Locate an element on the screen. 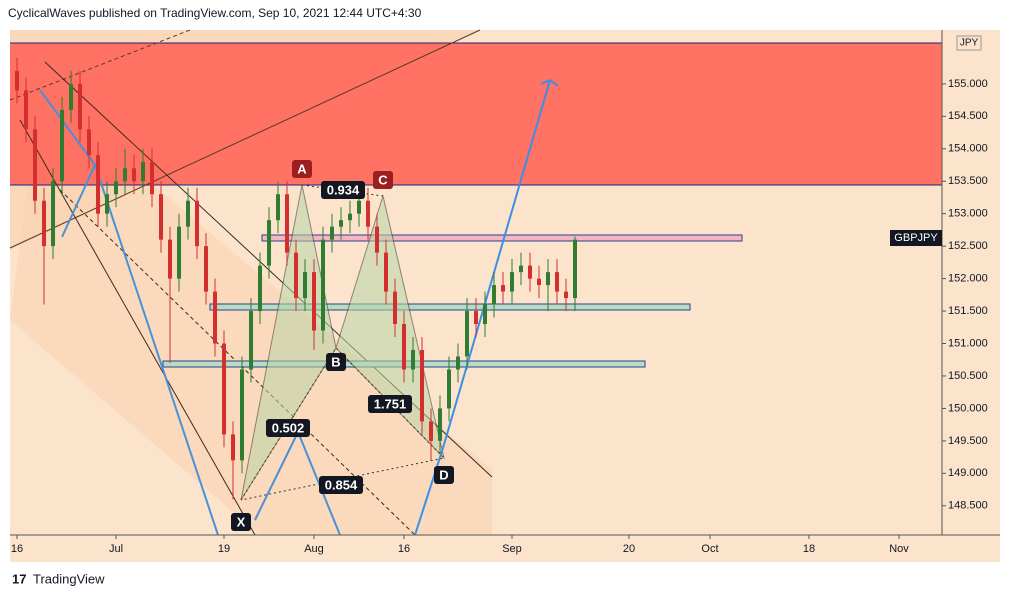  x-tick-label: 19 is located at coordinates (224, 549).